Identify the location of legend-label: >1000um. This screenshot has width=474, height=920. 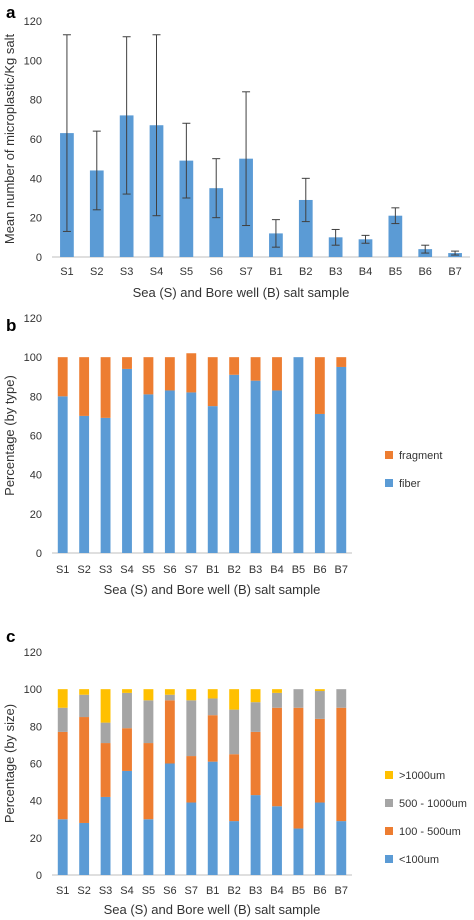
(422, 776).